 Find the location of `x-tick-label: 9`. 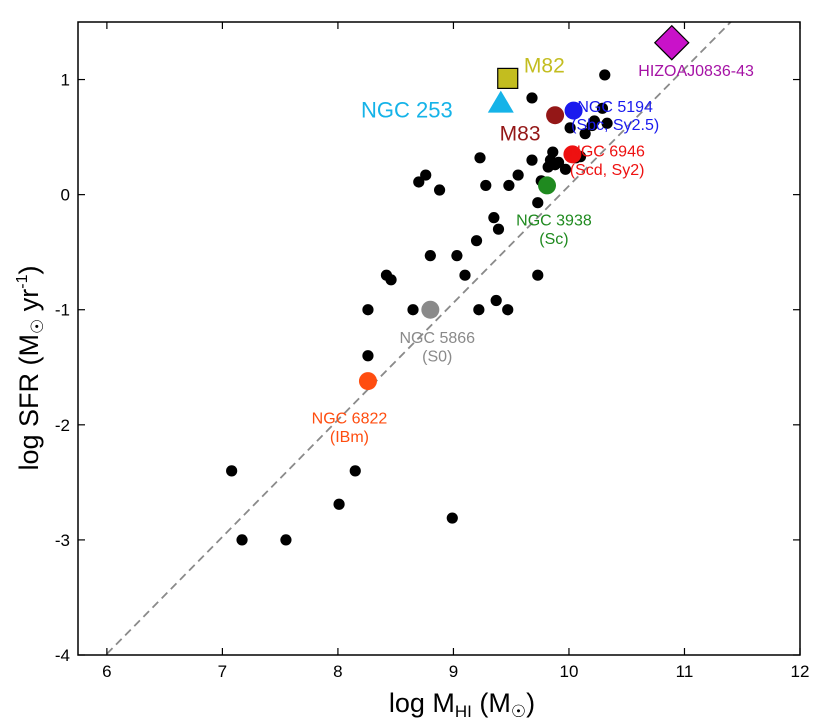

x-tick-label: 9 is located at coordinates (453, 671).